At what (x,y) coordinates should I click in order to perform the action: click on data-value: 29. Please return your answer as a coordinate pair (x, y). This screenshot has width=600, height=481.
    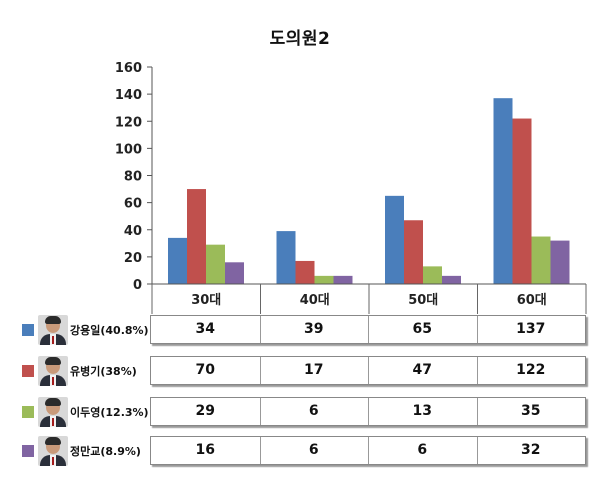
    Looking at the image, I should click on (205, 411).